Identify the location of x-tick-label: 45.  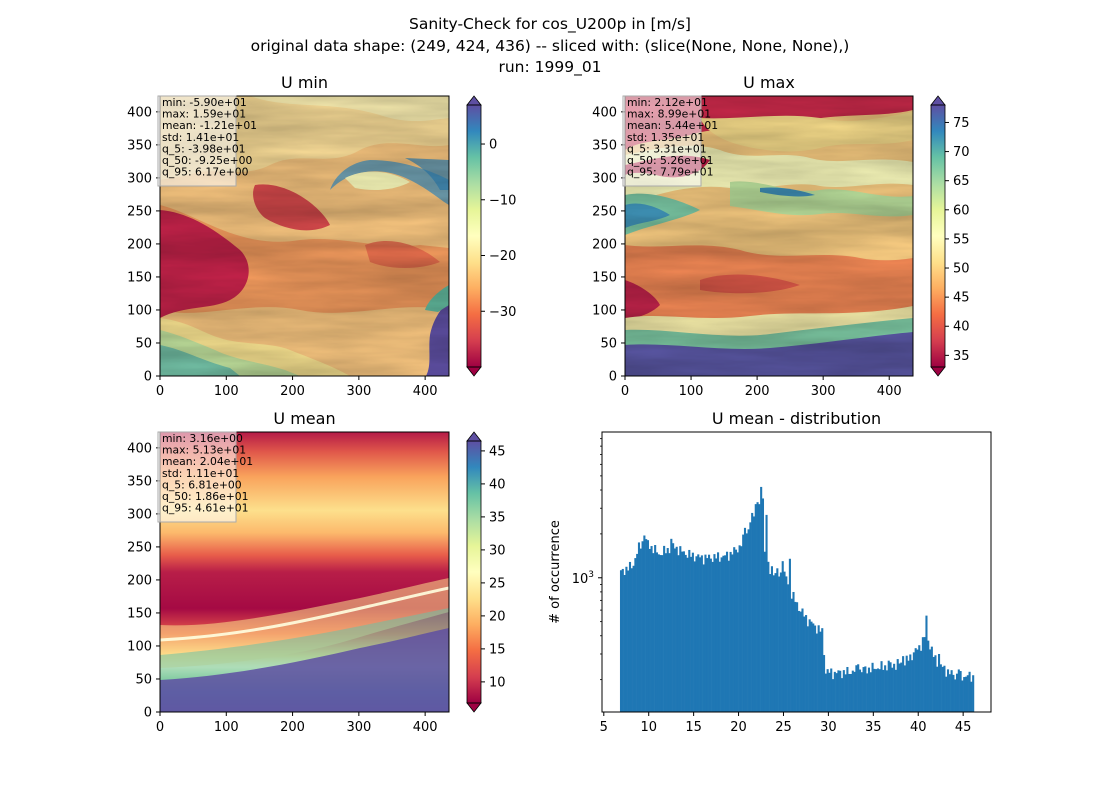
(963, 727).